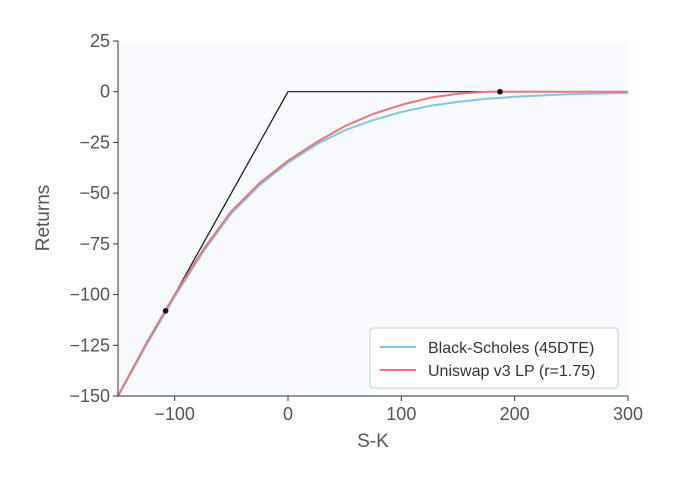 The image size is (680, 483). I want to click on x-tick-label: −100, so click(174, 414).